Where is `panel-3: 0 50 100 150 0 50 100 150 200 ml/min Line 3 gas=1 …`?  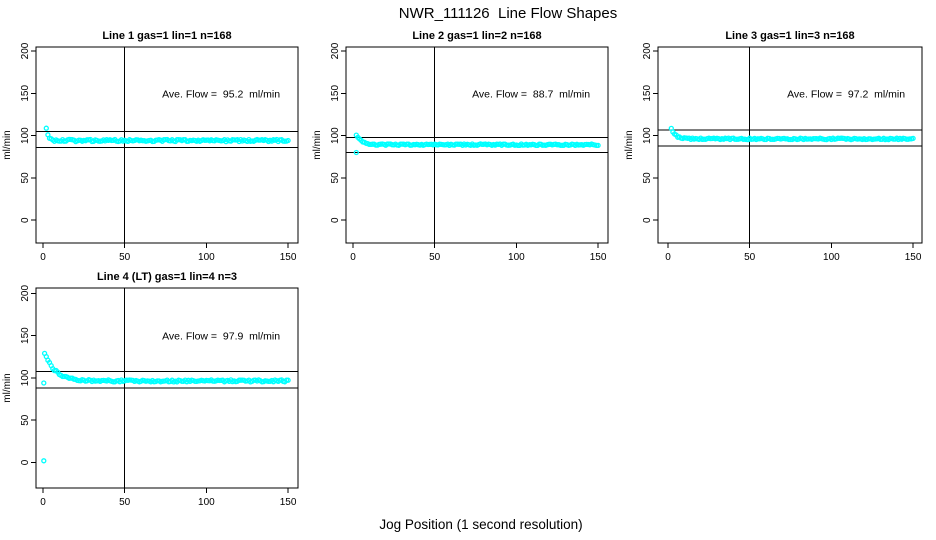 panel-3: 0 50 100 150 0 50 100 150 200 ml/min Line 3 gas=1 … is located at coordinates (773, 146).